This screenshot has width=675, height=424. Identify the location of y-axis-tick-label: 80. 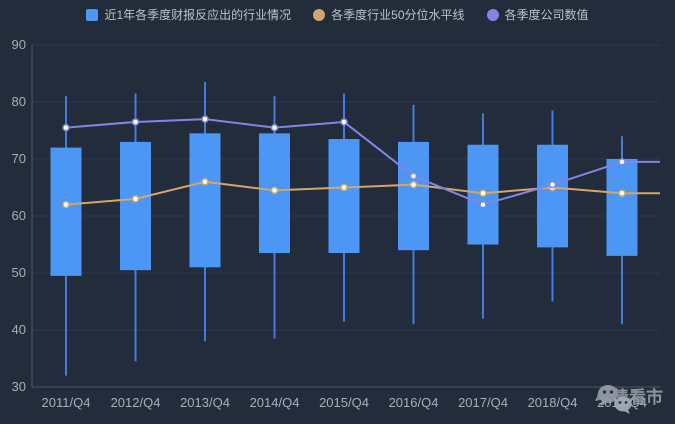
(19, 101).